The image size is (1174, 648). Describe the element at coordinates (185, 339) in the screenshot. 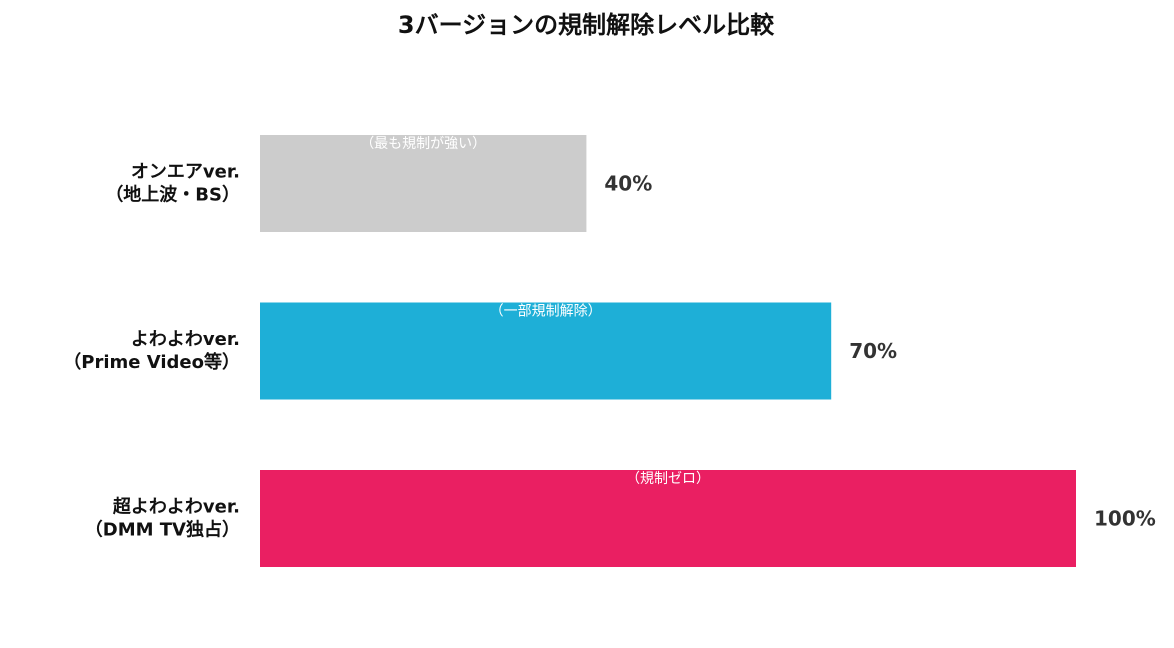

I see `category-label-line: よわよわver.` at that location.